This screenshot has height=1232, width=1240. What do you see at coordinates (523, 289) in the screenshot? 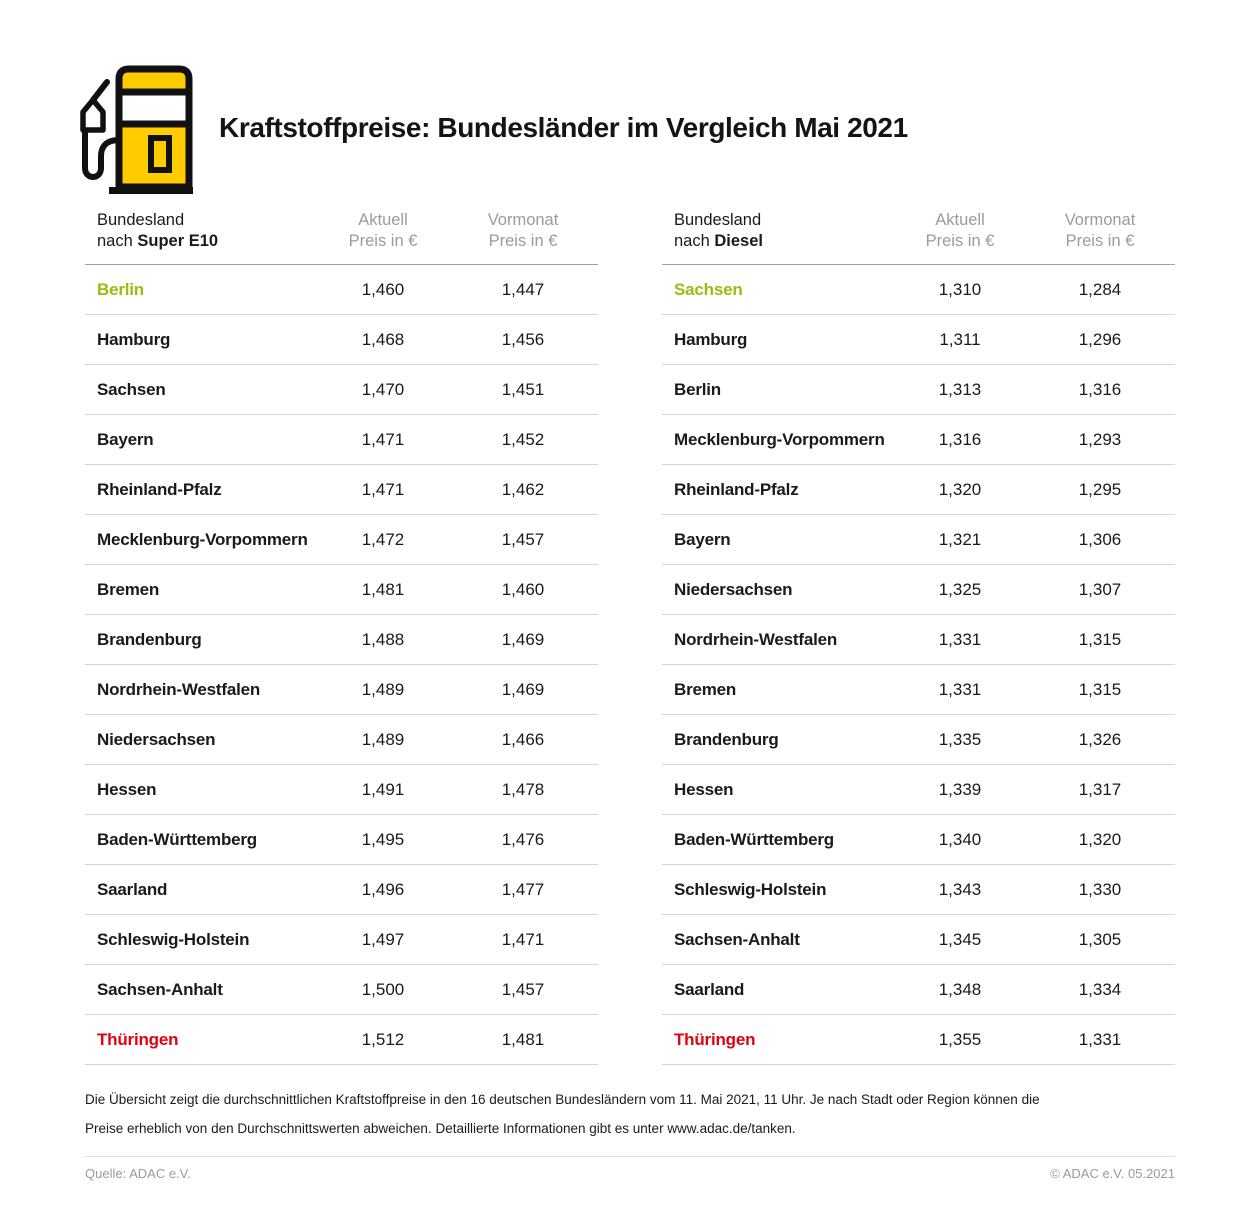
I see `previous-price: 1,447` at bounding box center [523, 289].